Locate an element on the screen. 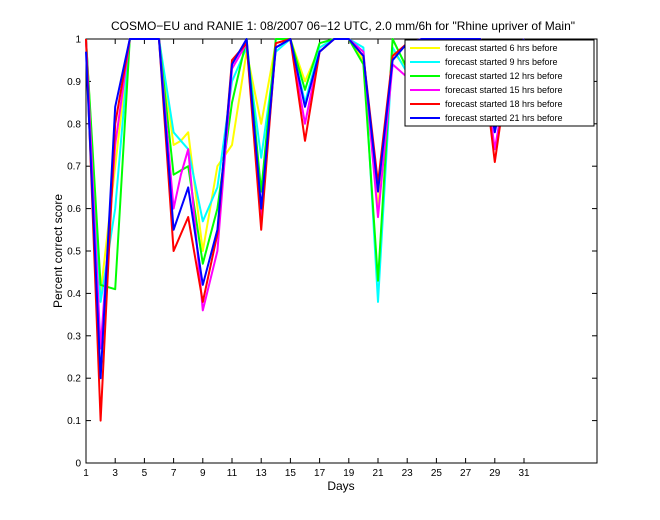 This screenshot has height=520, width=660. y-tick-label: 0.4 is located at coordinates (74, 294).